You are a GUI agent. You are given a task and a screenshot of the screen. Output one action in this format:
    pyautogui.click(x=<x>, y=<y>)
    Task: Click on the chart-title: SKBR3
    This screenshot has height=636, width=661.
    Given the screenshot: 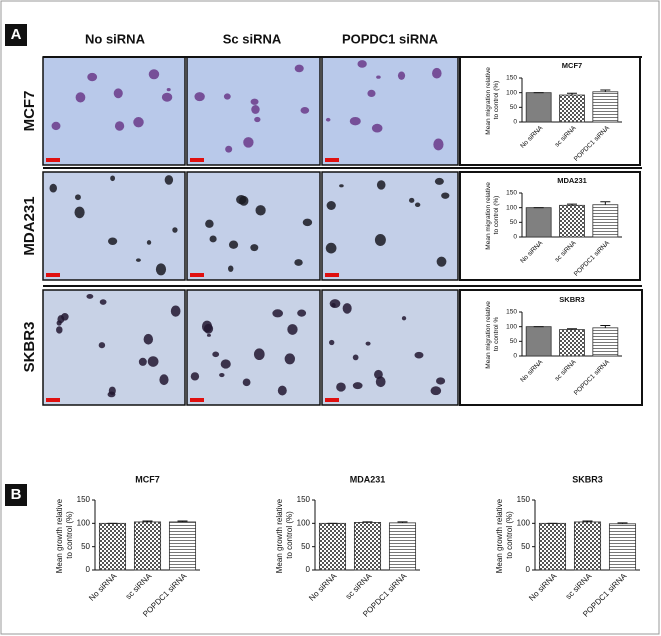 What is the action you would take?
    pyautogui.click(x=571, y=299)
    